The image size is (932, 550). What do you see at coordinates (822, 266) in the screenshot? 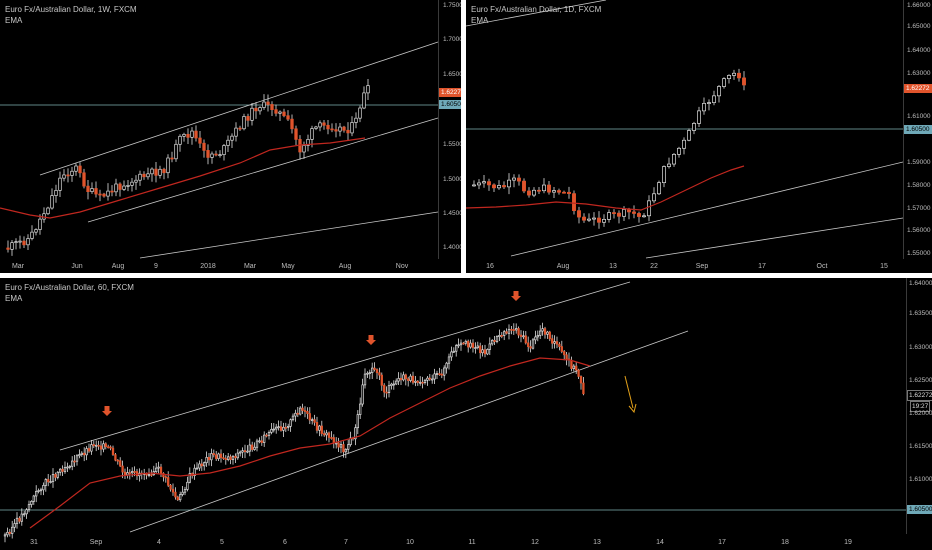
I see `daily-x-label: Oct` at bounding box center [822, 266].